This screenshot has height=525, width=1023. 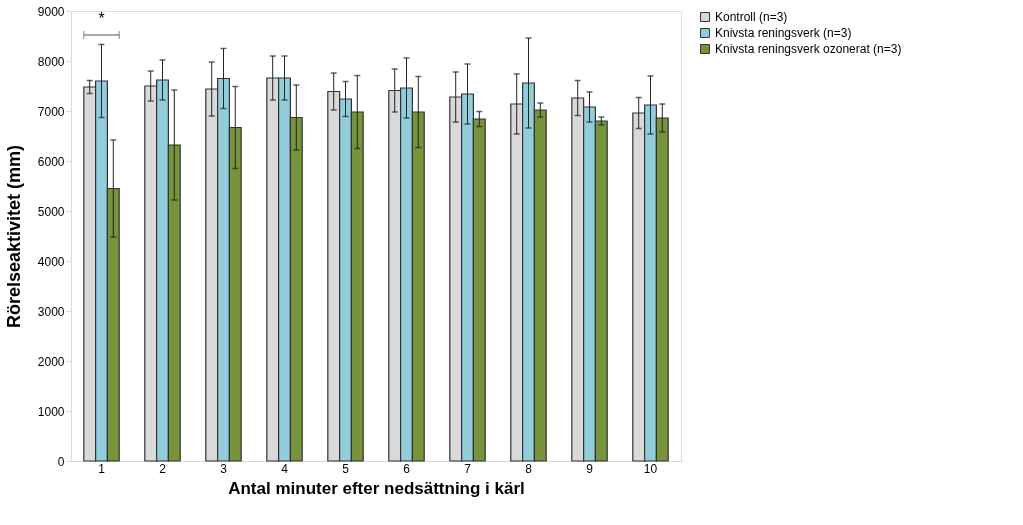 I want to click on y-tick-label: 3000, so click(x=51, y=311).